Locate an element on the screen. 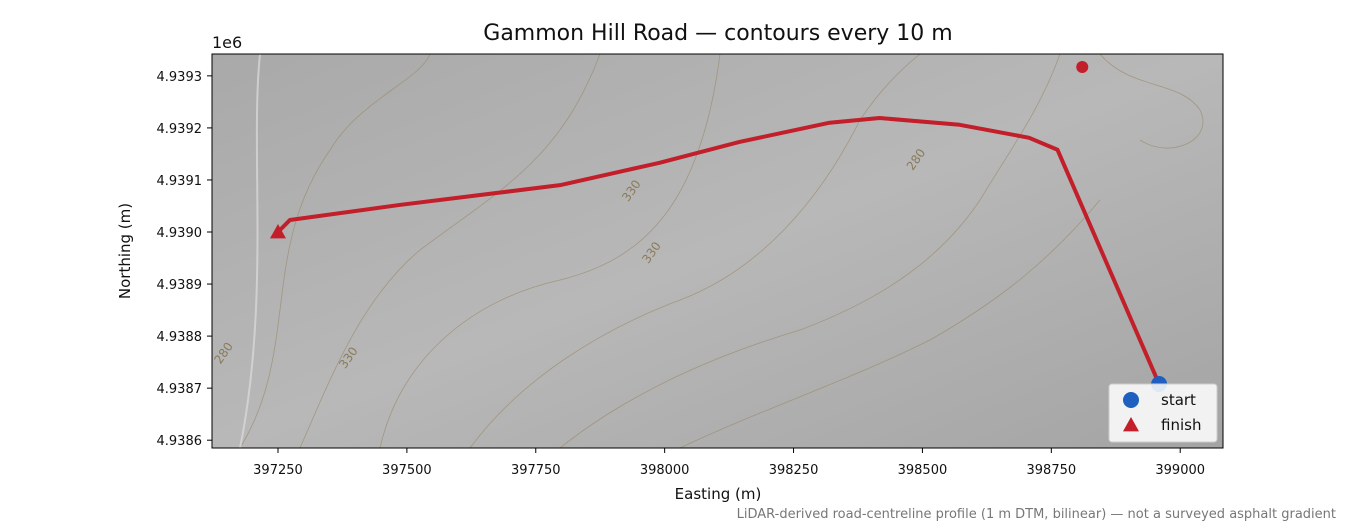  y-tick-label: 4.9389 is located at coordinates (180, 285).